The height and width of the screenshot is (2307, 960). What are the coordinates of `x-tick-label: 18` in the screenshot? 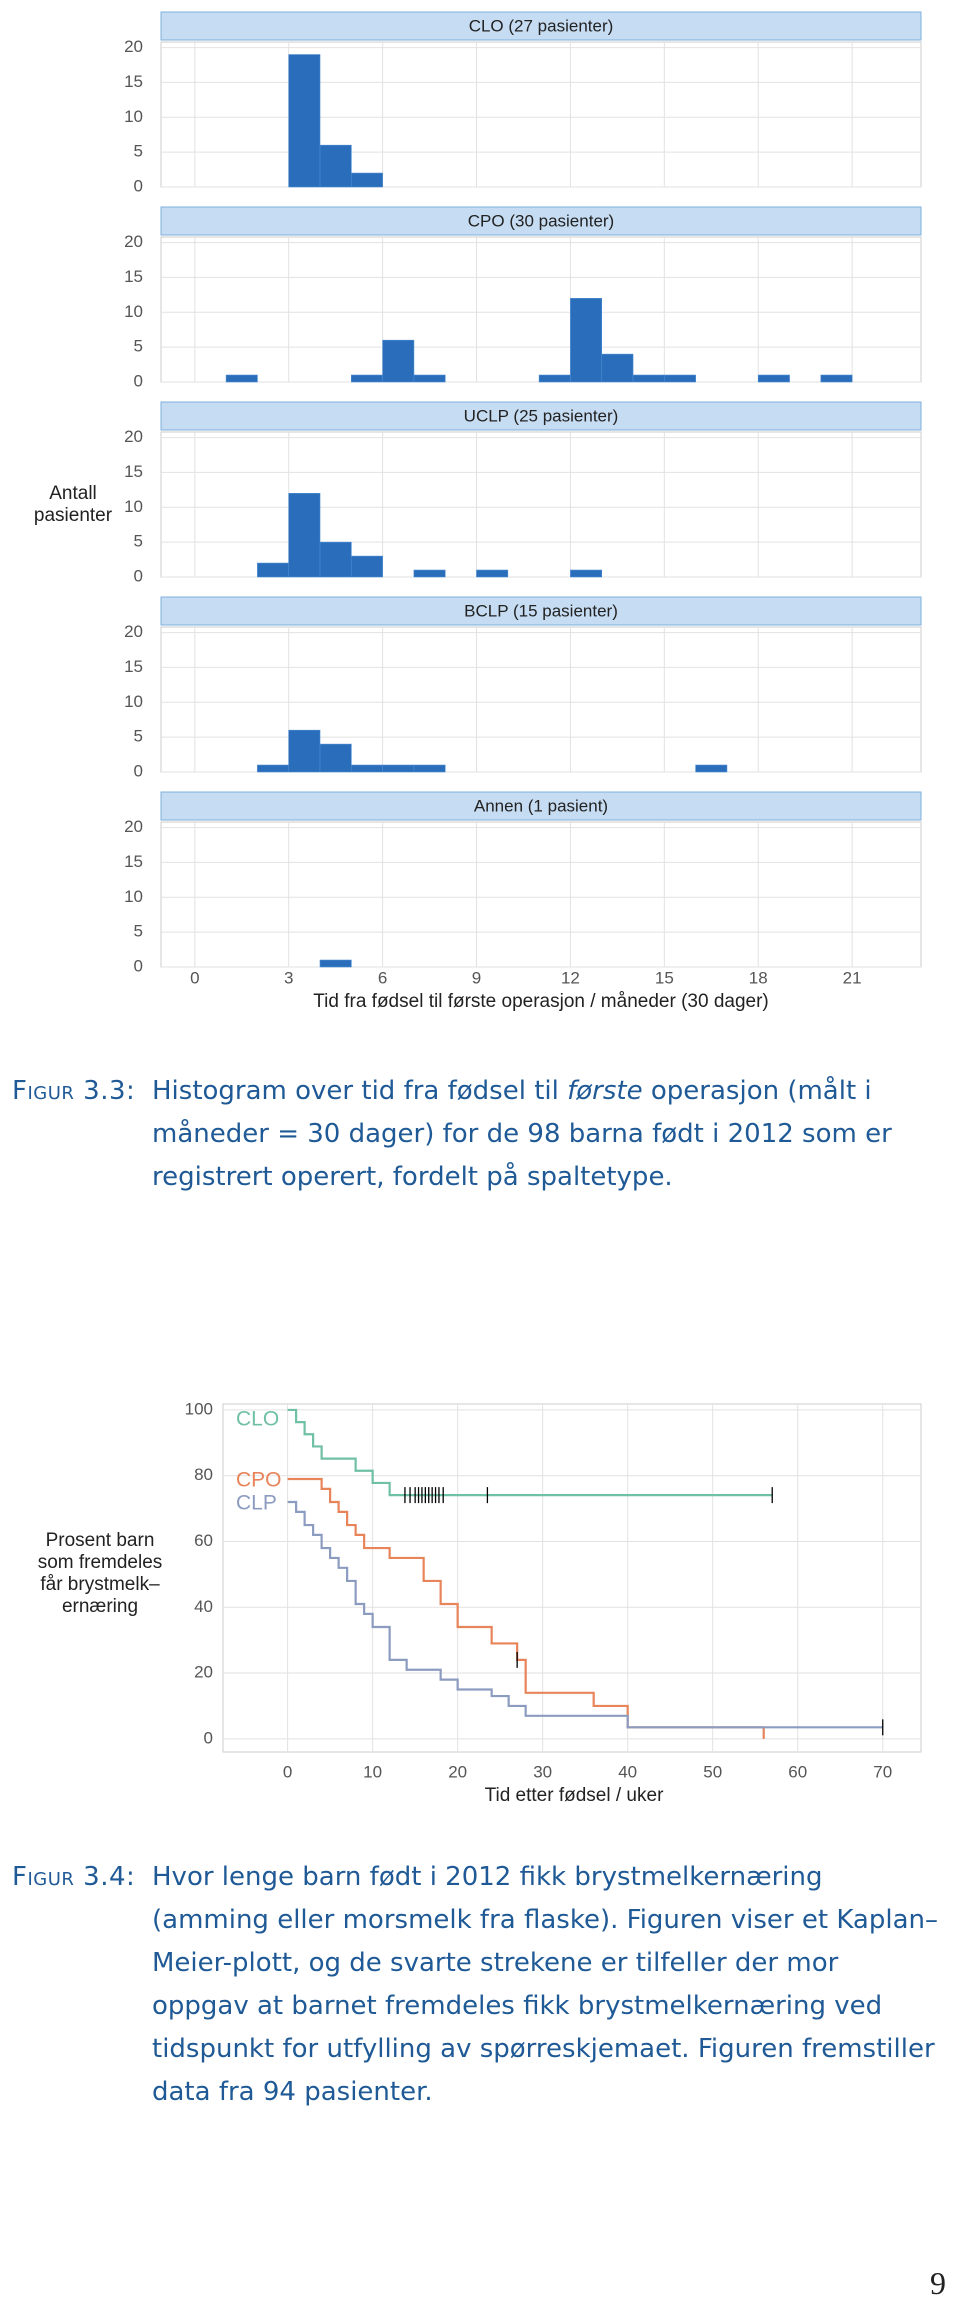 It's located at (758, 977).